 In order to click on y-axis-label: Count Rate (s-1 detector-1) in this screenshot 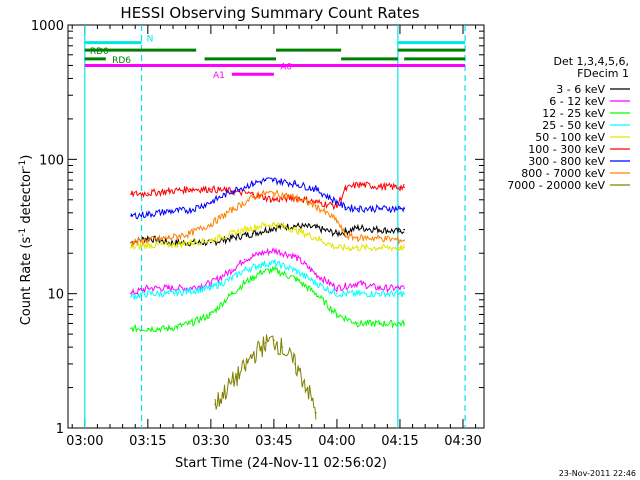, I will do `click(26, 240)`.